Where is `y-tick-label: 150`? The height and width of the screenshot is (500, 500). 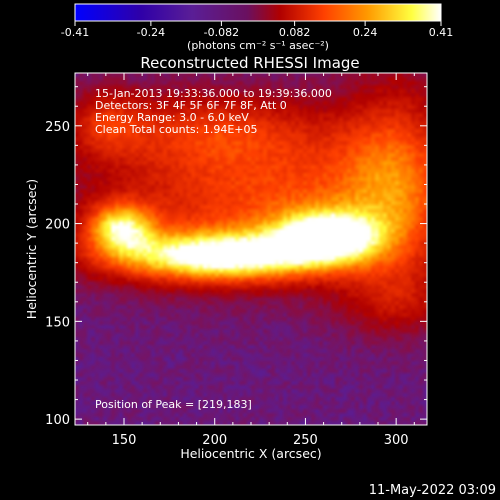
y-tick-label: 150 is located at coordinates (57, 322).